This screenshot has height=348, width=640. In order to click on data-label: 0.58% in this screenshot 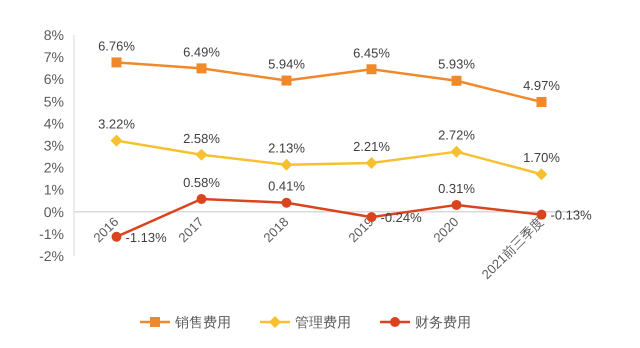, I will do `click(201, 182)`.